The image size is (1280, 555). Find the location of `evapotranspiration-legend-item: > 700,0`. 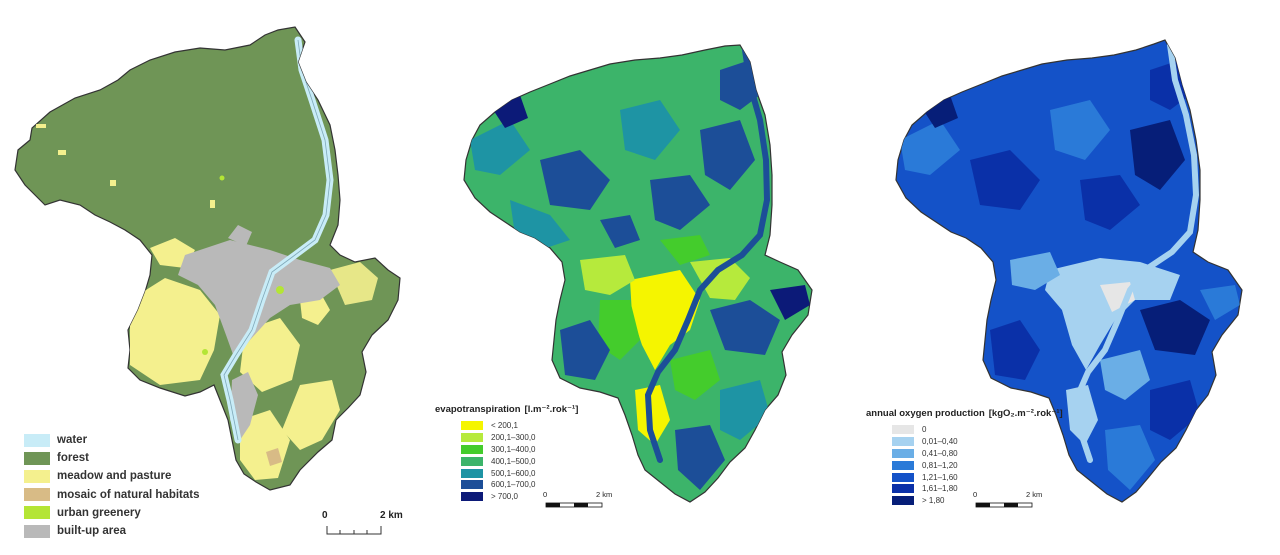

evapotranspiration-legend-item: > 700,0 is located at coordinates (519, 497).